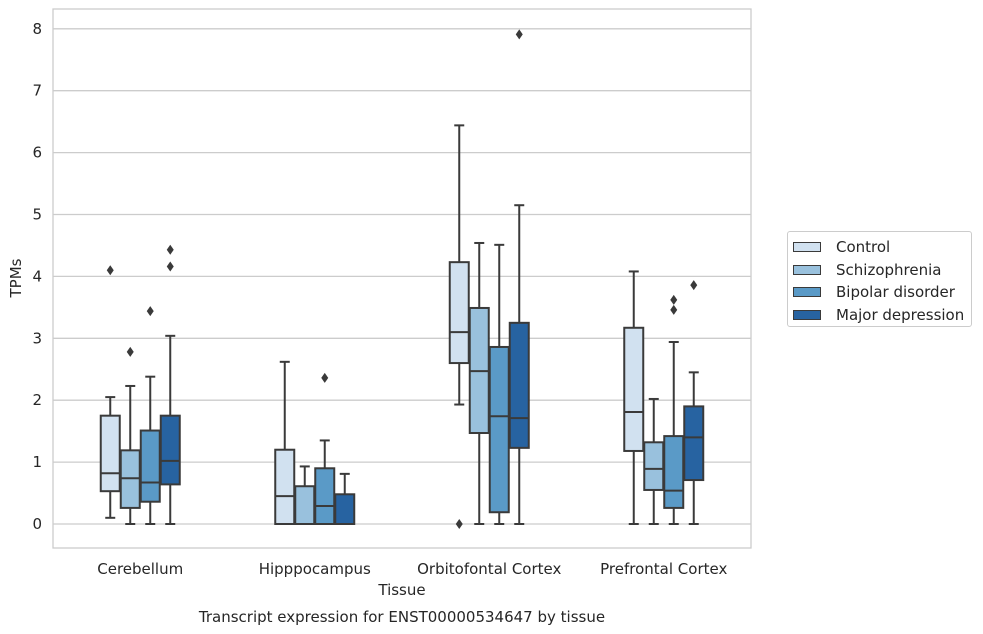 Image resolution: width=983 pixels, height=634 pixels. What do you see at coordinates (895, 292) in the screenshot?
I see `legend-label-bipolar-disorder: Bipolar disorder` at bounding box center [895, 292].